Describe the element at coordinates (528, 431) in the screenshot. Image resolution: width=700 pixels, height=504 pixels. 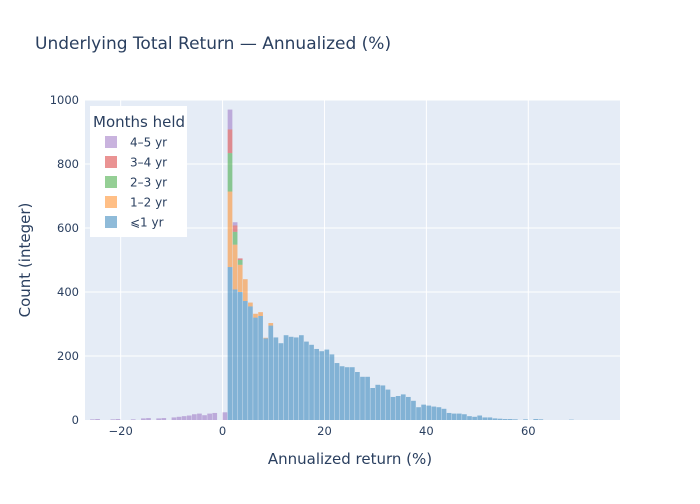
I see `x-tick-label: 60` at that location.